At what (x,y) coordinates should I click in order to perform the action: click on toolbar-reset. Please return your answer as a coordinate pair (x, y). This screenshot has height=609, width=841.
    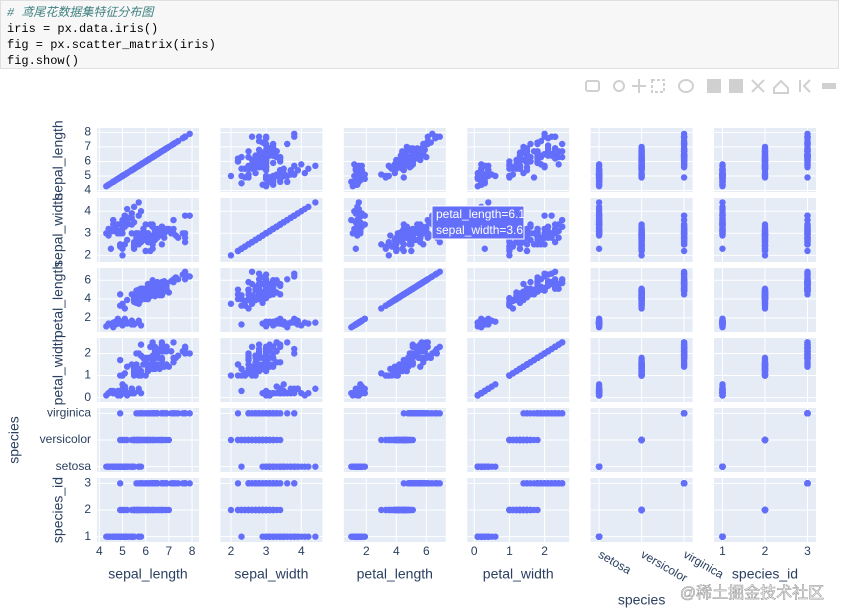
    Looking at the image, I should click on (781, 86).